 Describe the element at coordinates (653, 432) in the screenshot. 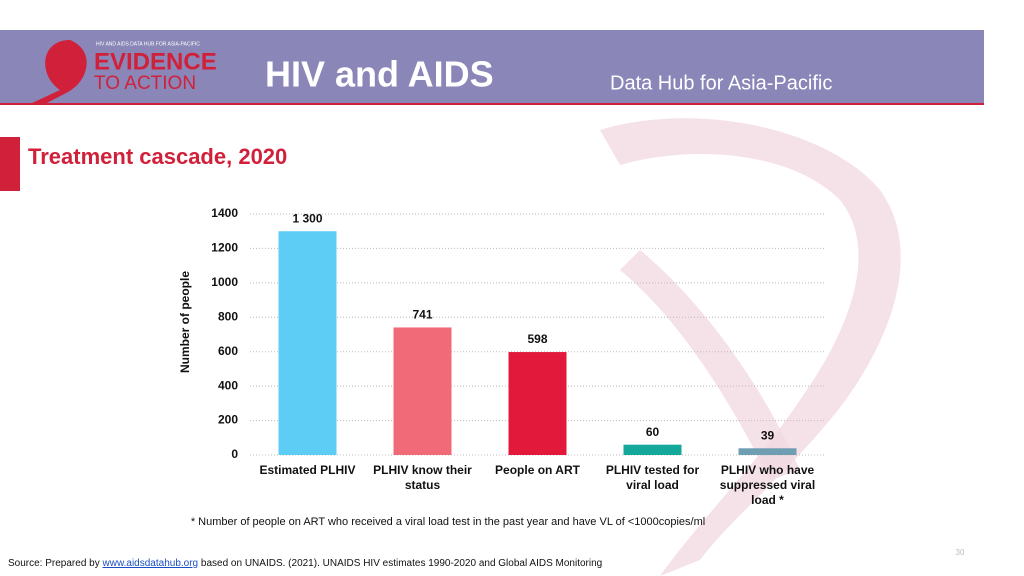

I see `value-label: 60` at that location.